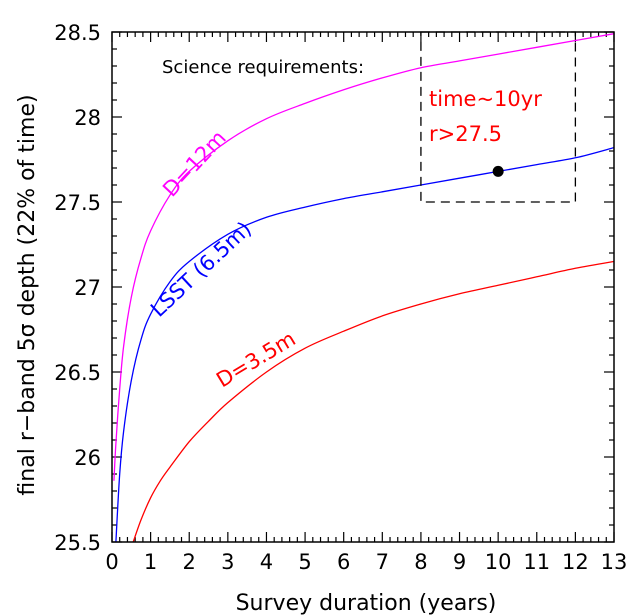  What do you see at coordinates (614, 562) in the screenshot?
I see `x-tick-label: 13` at bounding box center [614, 562].